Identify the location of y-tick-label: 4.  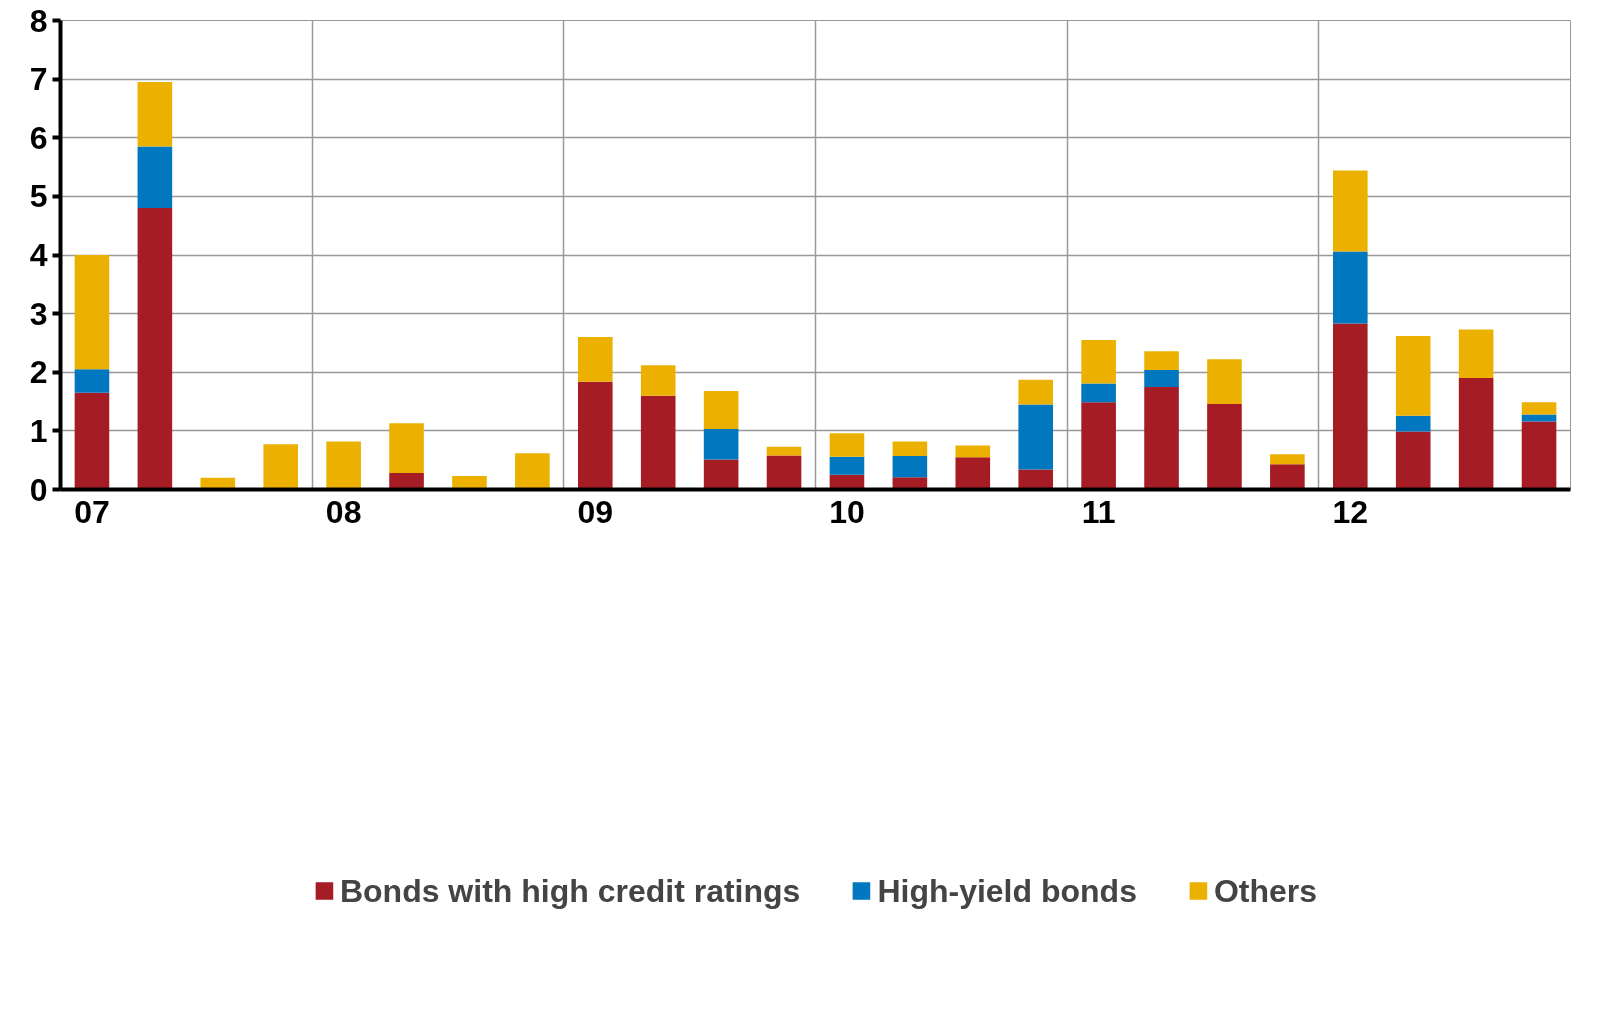
(38, 255).